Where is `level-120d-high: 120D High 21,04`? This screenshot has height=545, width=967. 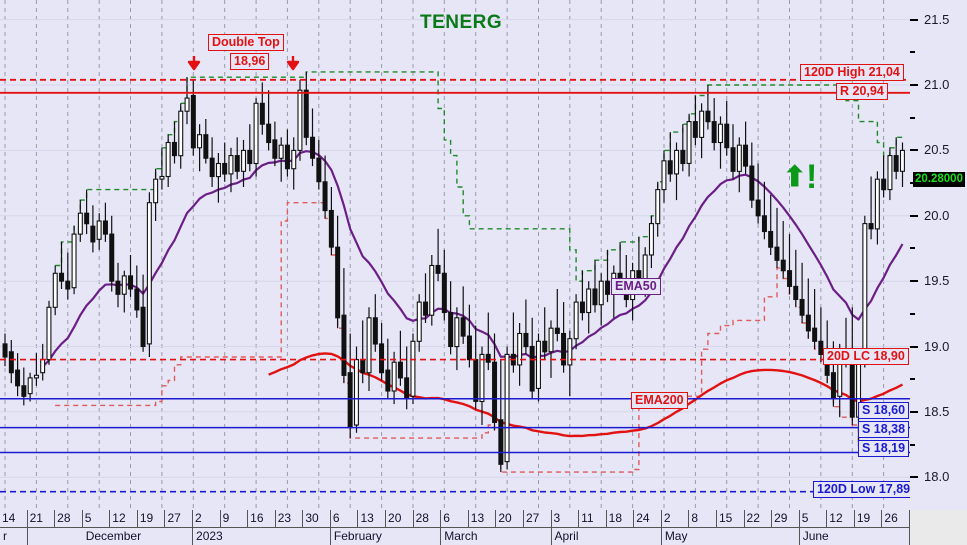 level-120d-high: 120D High 21,04 is located at coordinates (852, 72).